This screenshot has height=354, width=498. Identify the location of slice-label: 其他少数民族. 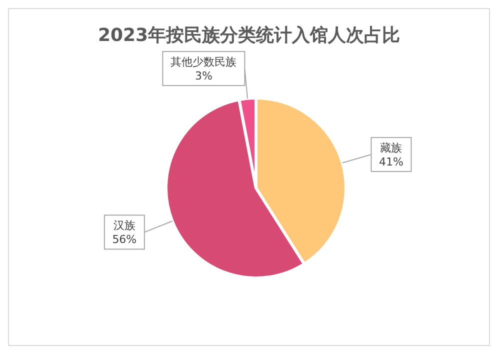
(203, 62).